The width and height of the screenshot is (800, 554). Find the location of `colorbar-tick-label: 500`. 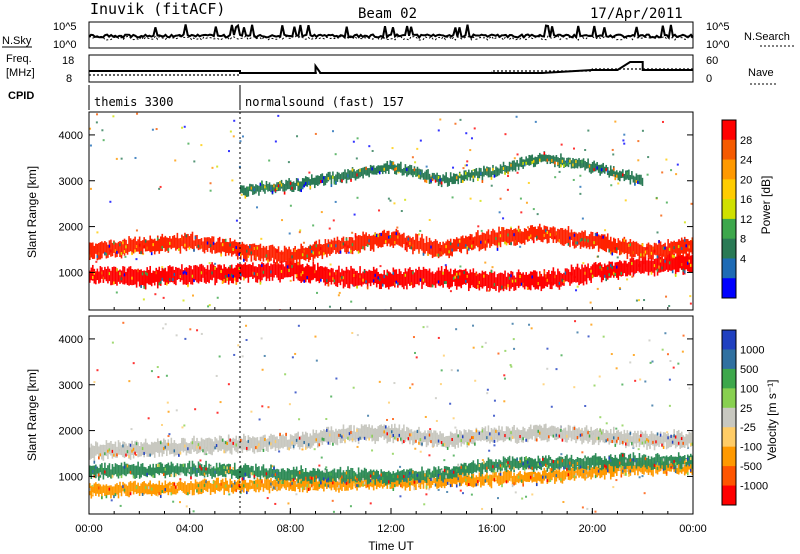

colorbar-tick-label: 500 is located at coordinates (749, 370).